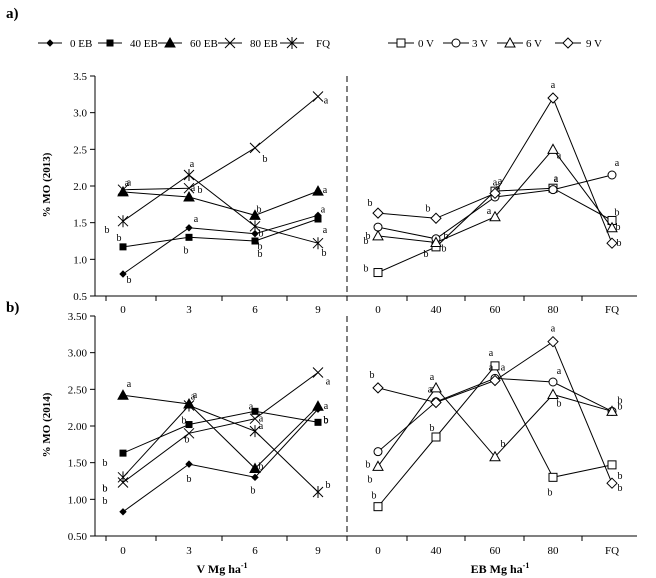  I want to click on panel-a-left-series-40-eb-letter: a, so click(325, 230).